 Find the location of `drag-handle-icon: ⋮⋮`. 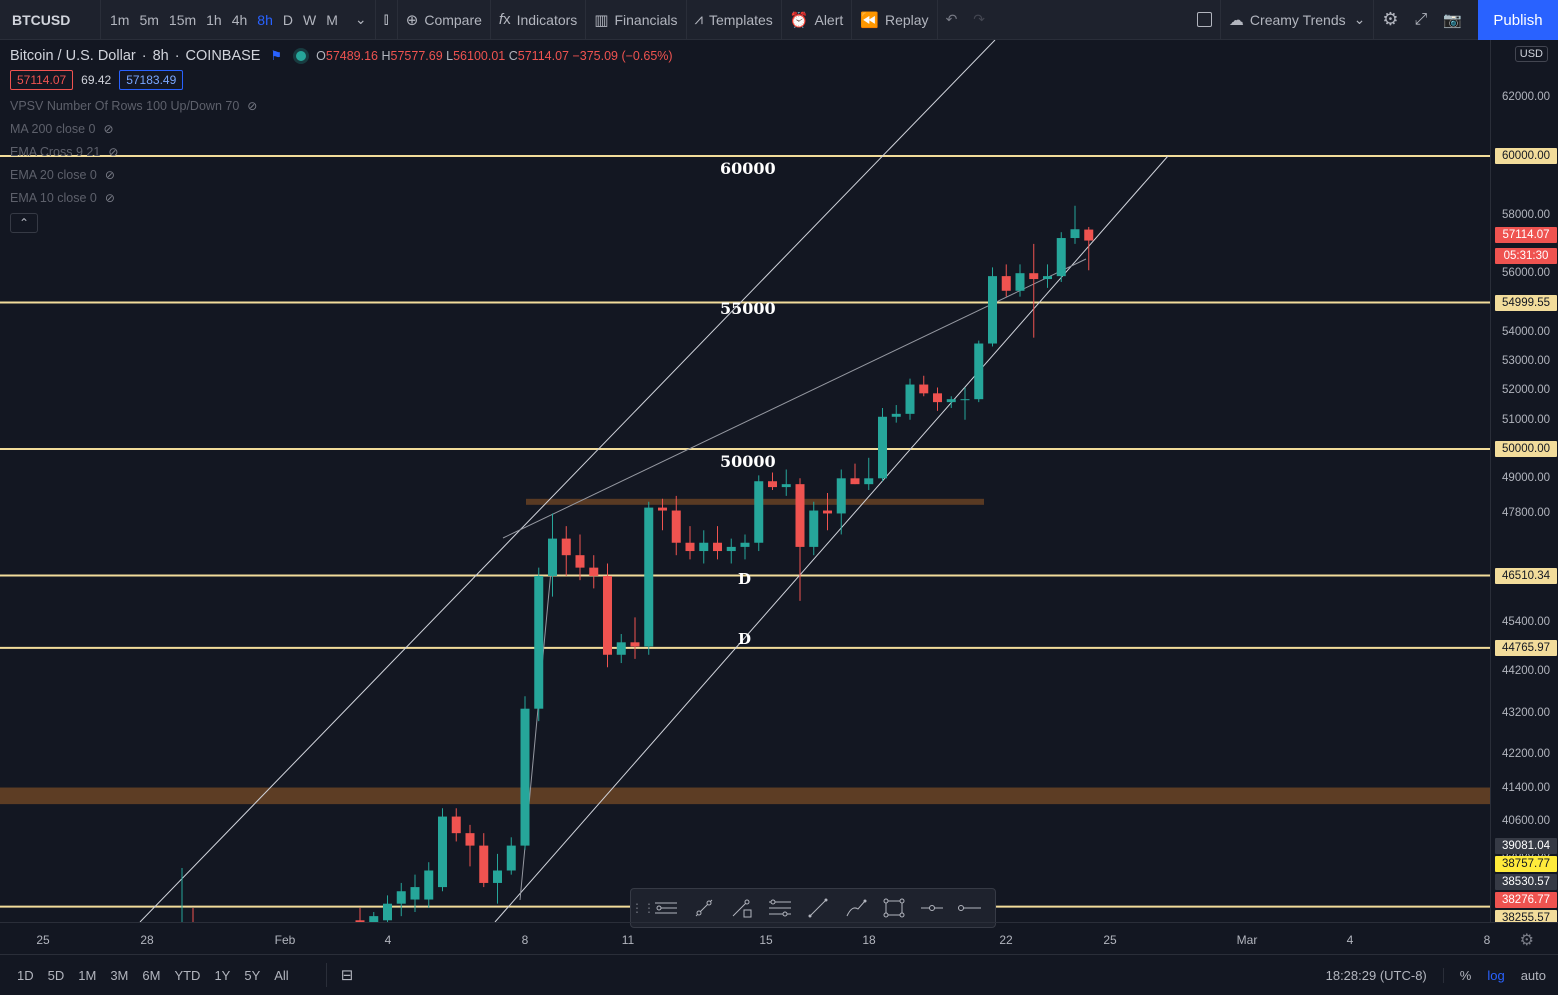

drag-handle-icon: ⋮⋮ is located at coordinates (643, 908).